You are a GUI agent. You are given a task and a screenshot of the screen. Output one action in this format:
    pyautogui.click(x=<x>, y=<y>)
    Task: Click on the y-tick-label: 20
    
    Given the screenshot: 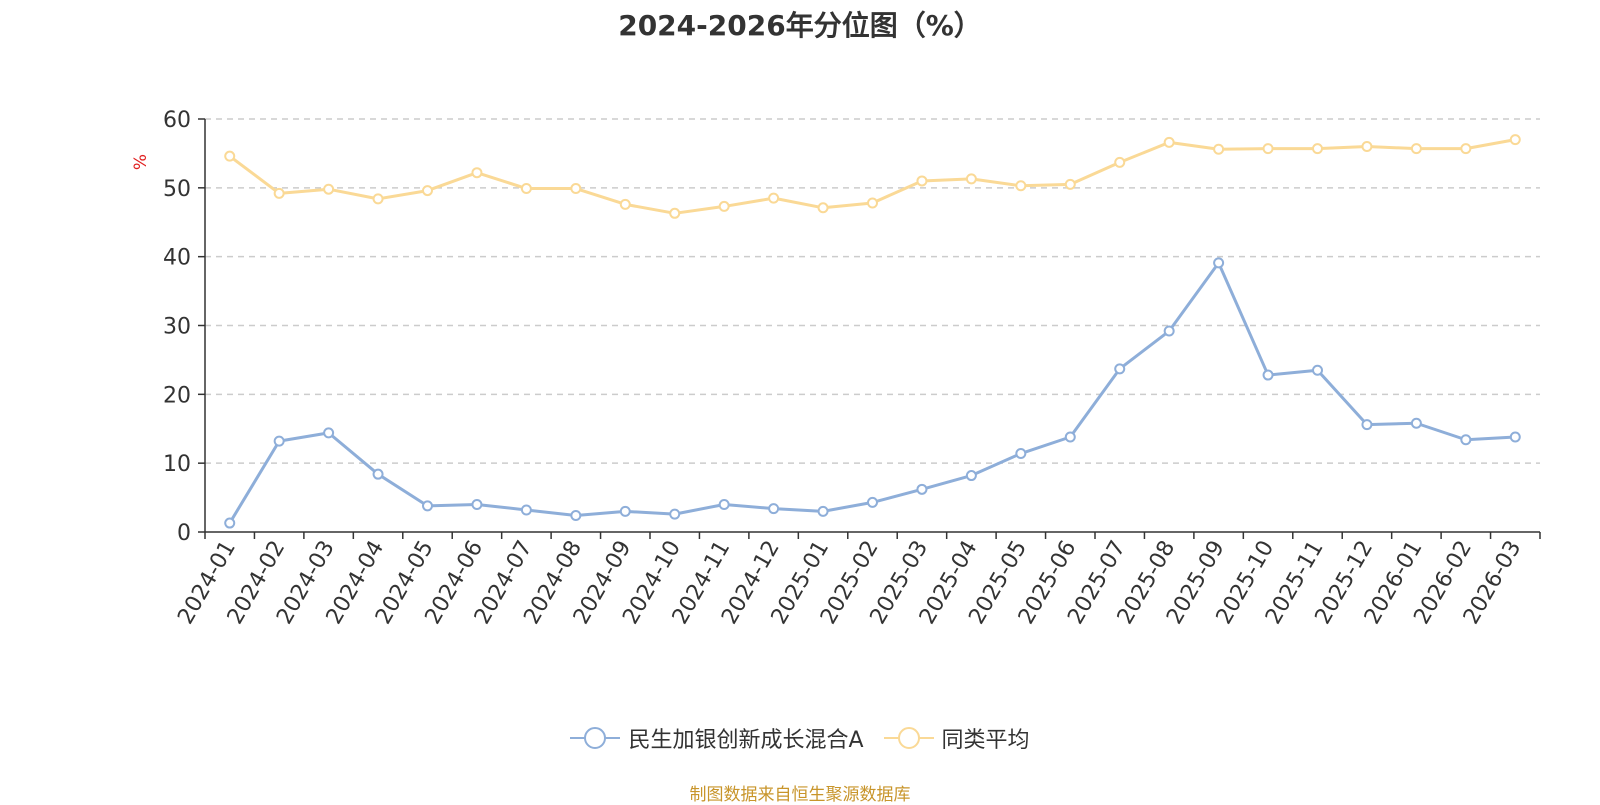 What is the action you would take?
    pyautogui.click(x=177, y=395)
    